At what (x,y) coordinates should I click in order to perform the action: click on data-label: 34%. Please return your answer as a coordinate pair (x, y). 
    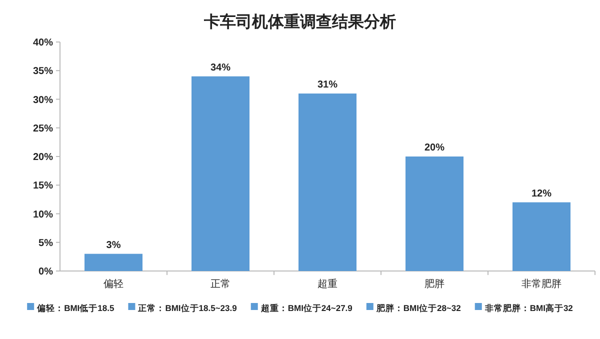
    Looking at the image, I should click on (220, 68).